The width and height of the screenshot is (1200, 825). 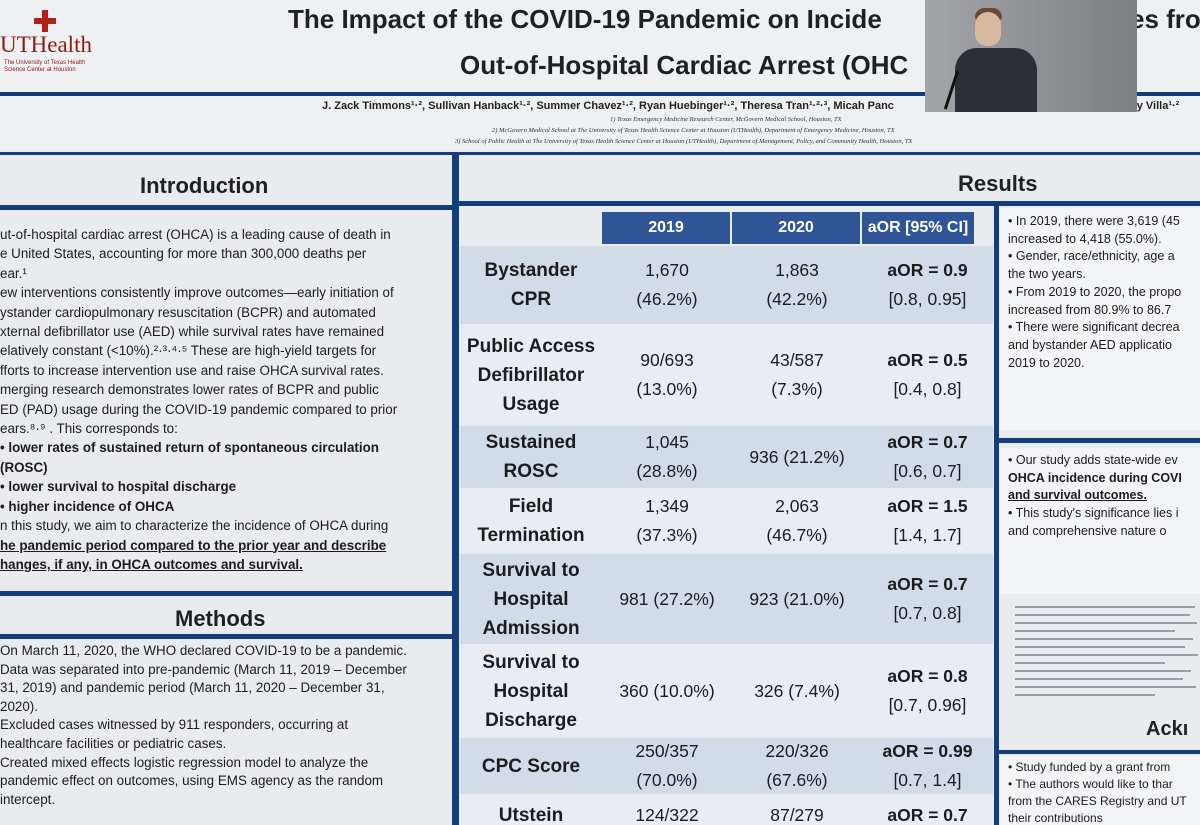 I want to click on cell-aor-line: aOR = 0.99, so click(x=927, y=751).